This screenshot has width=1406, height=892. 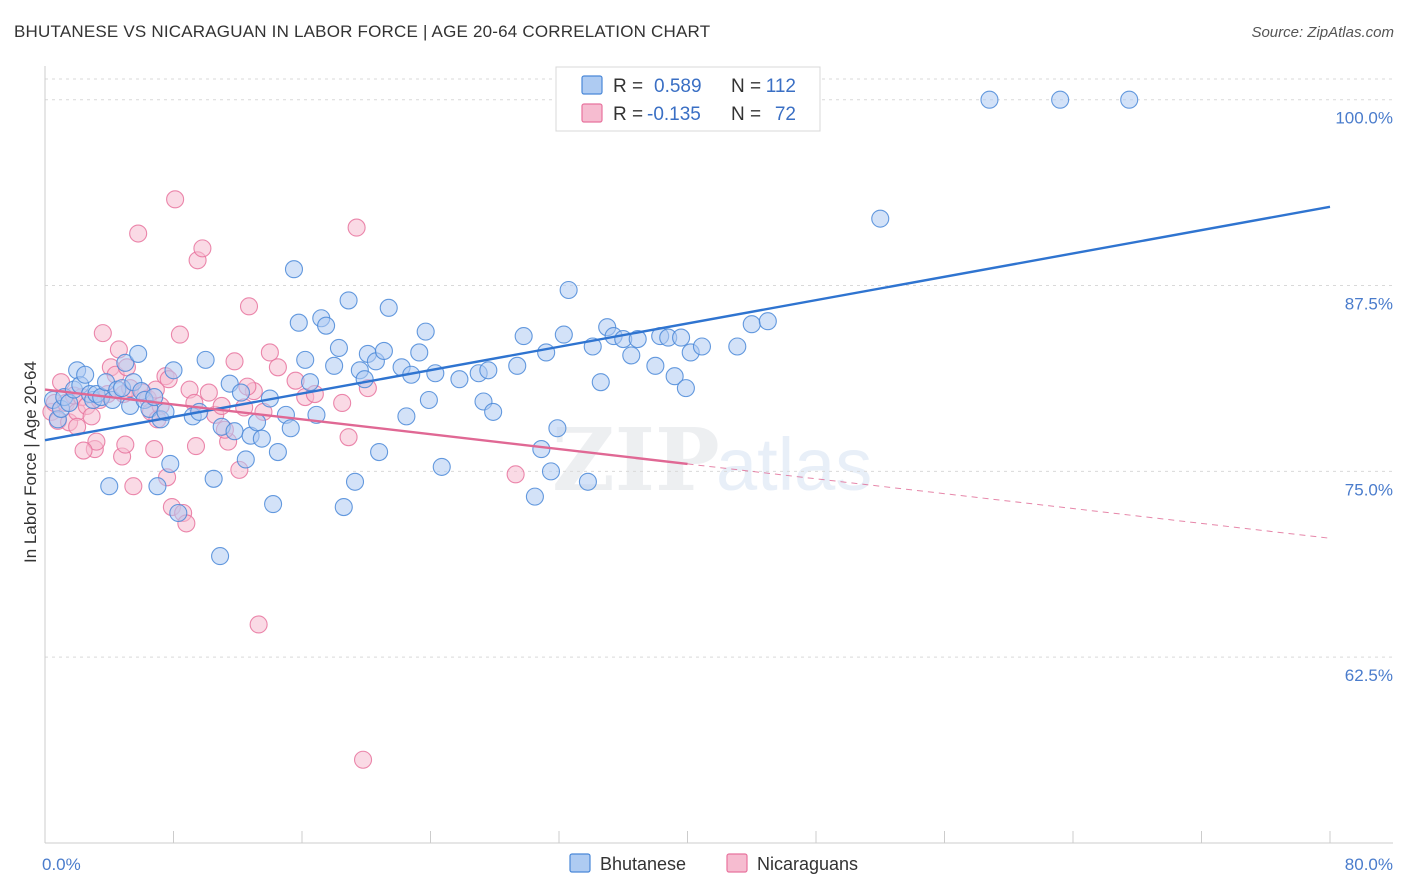 What do you see at coordinates (643, 864) in the screenshot?
I see `legend-bhutanese-label: Bhutanese` at bounding box center [643, 864].